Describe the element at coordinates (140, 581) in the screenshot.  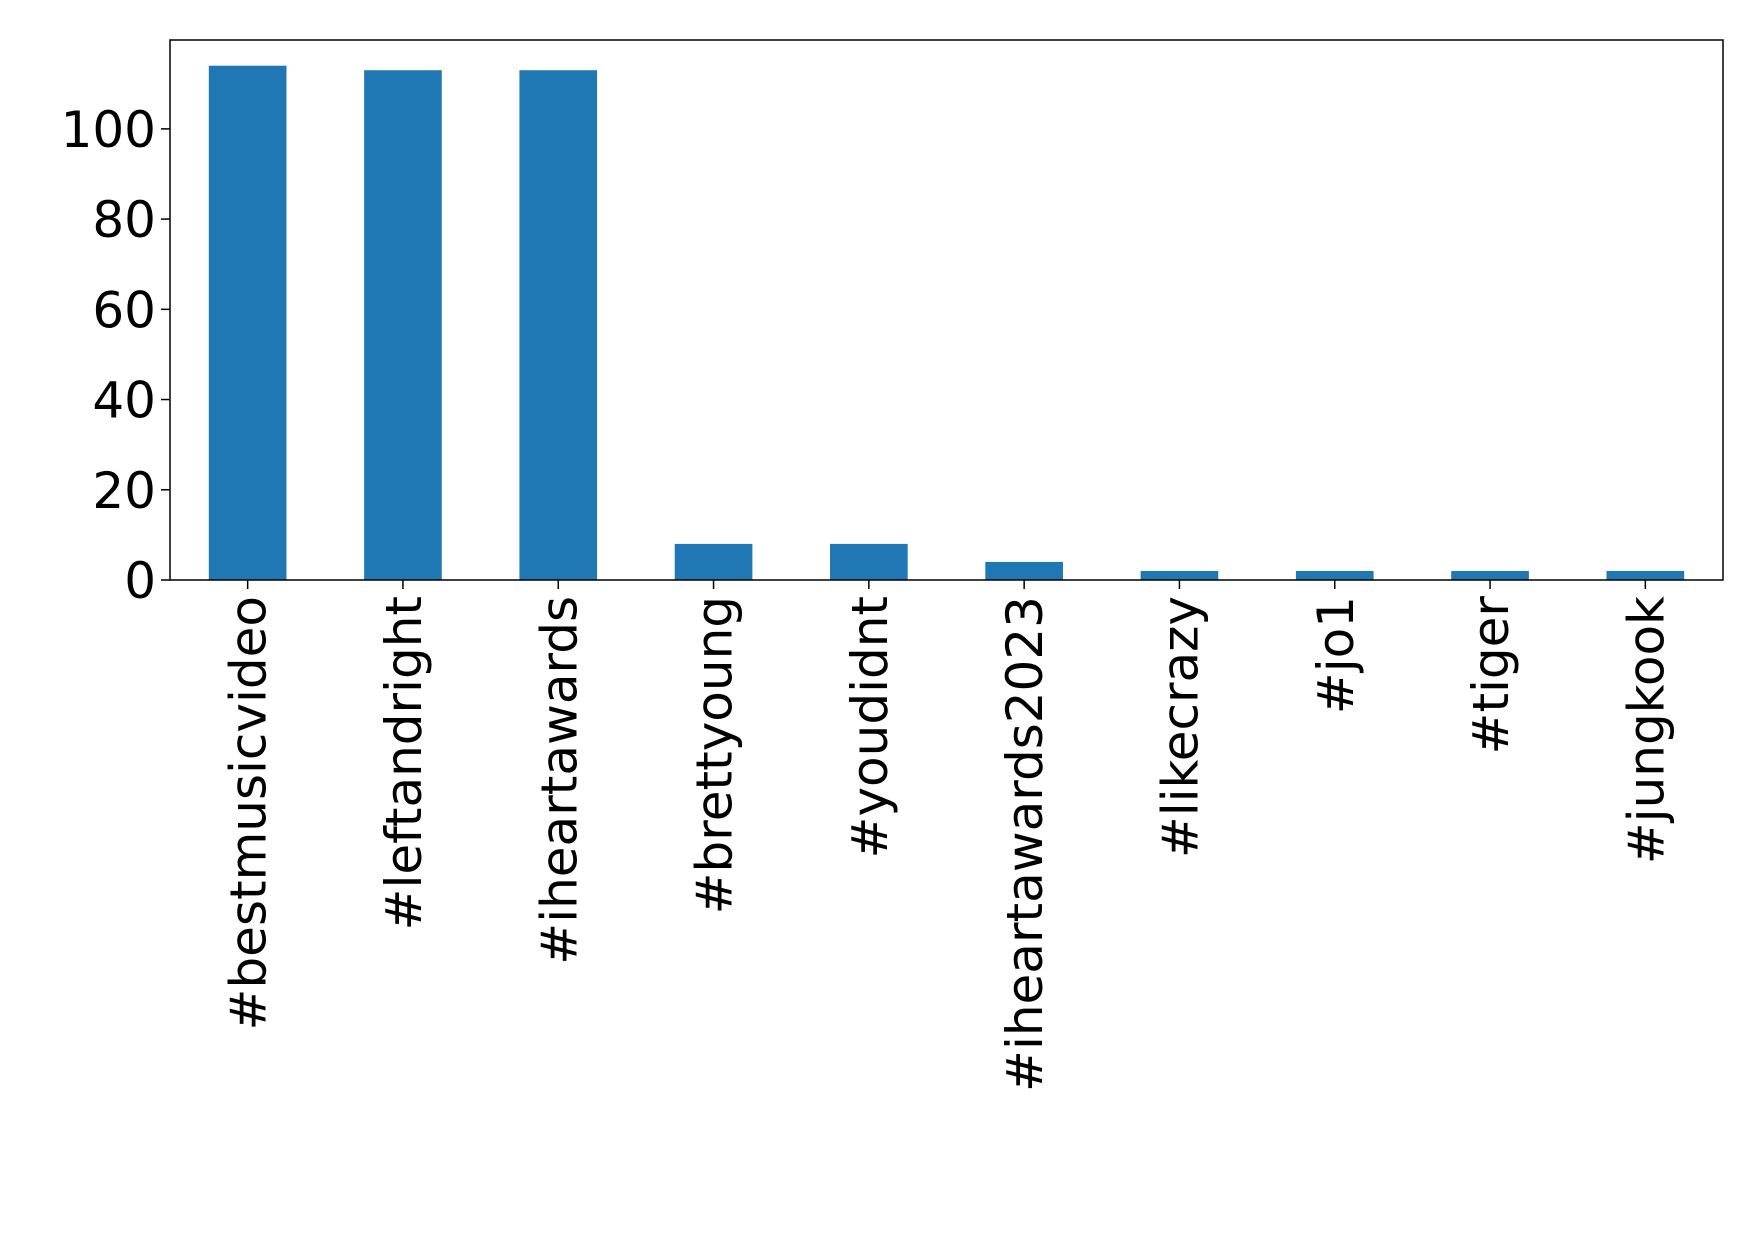
I see `y-tick-label: 0` at that location.